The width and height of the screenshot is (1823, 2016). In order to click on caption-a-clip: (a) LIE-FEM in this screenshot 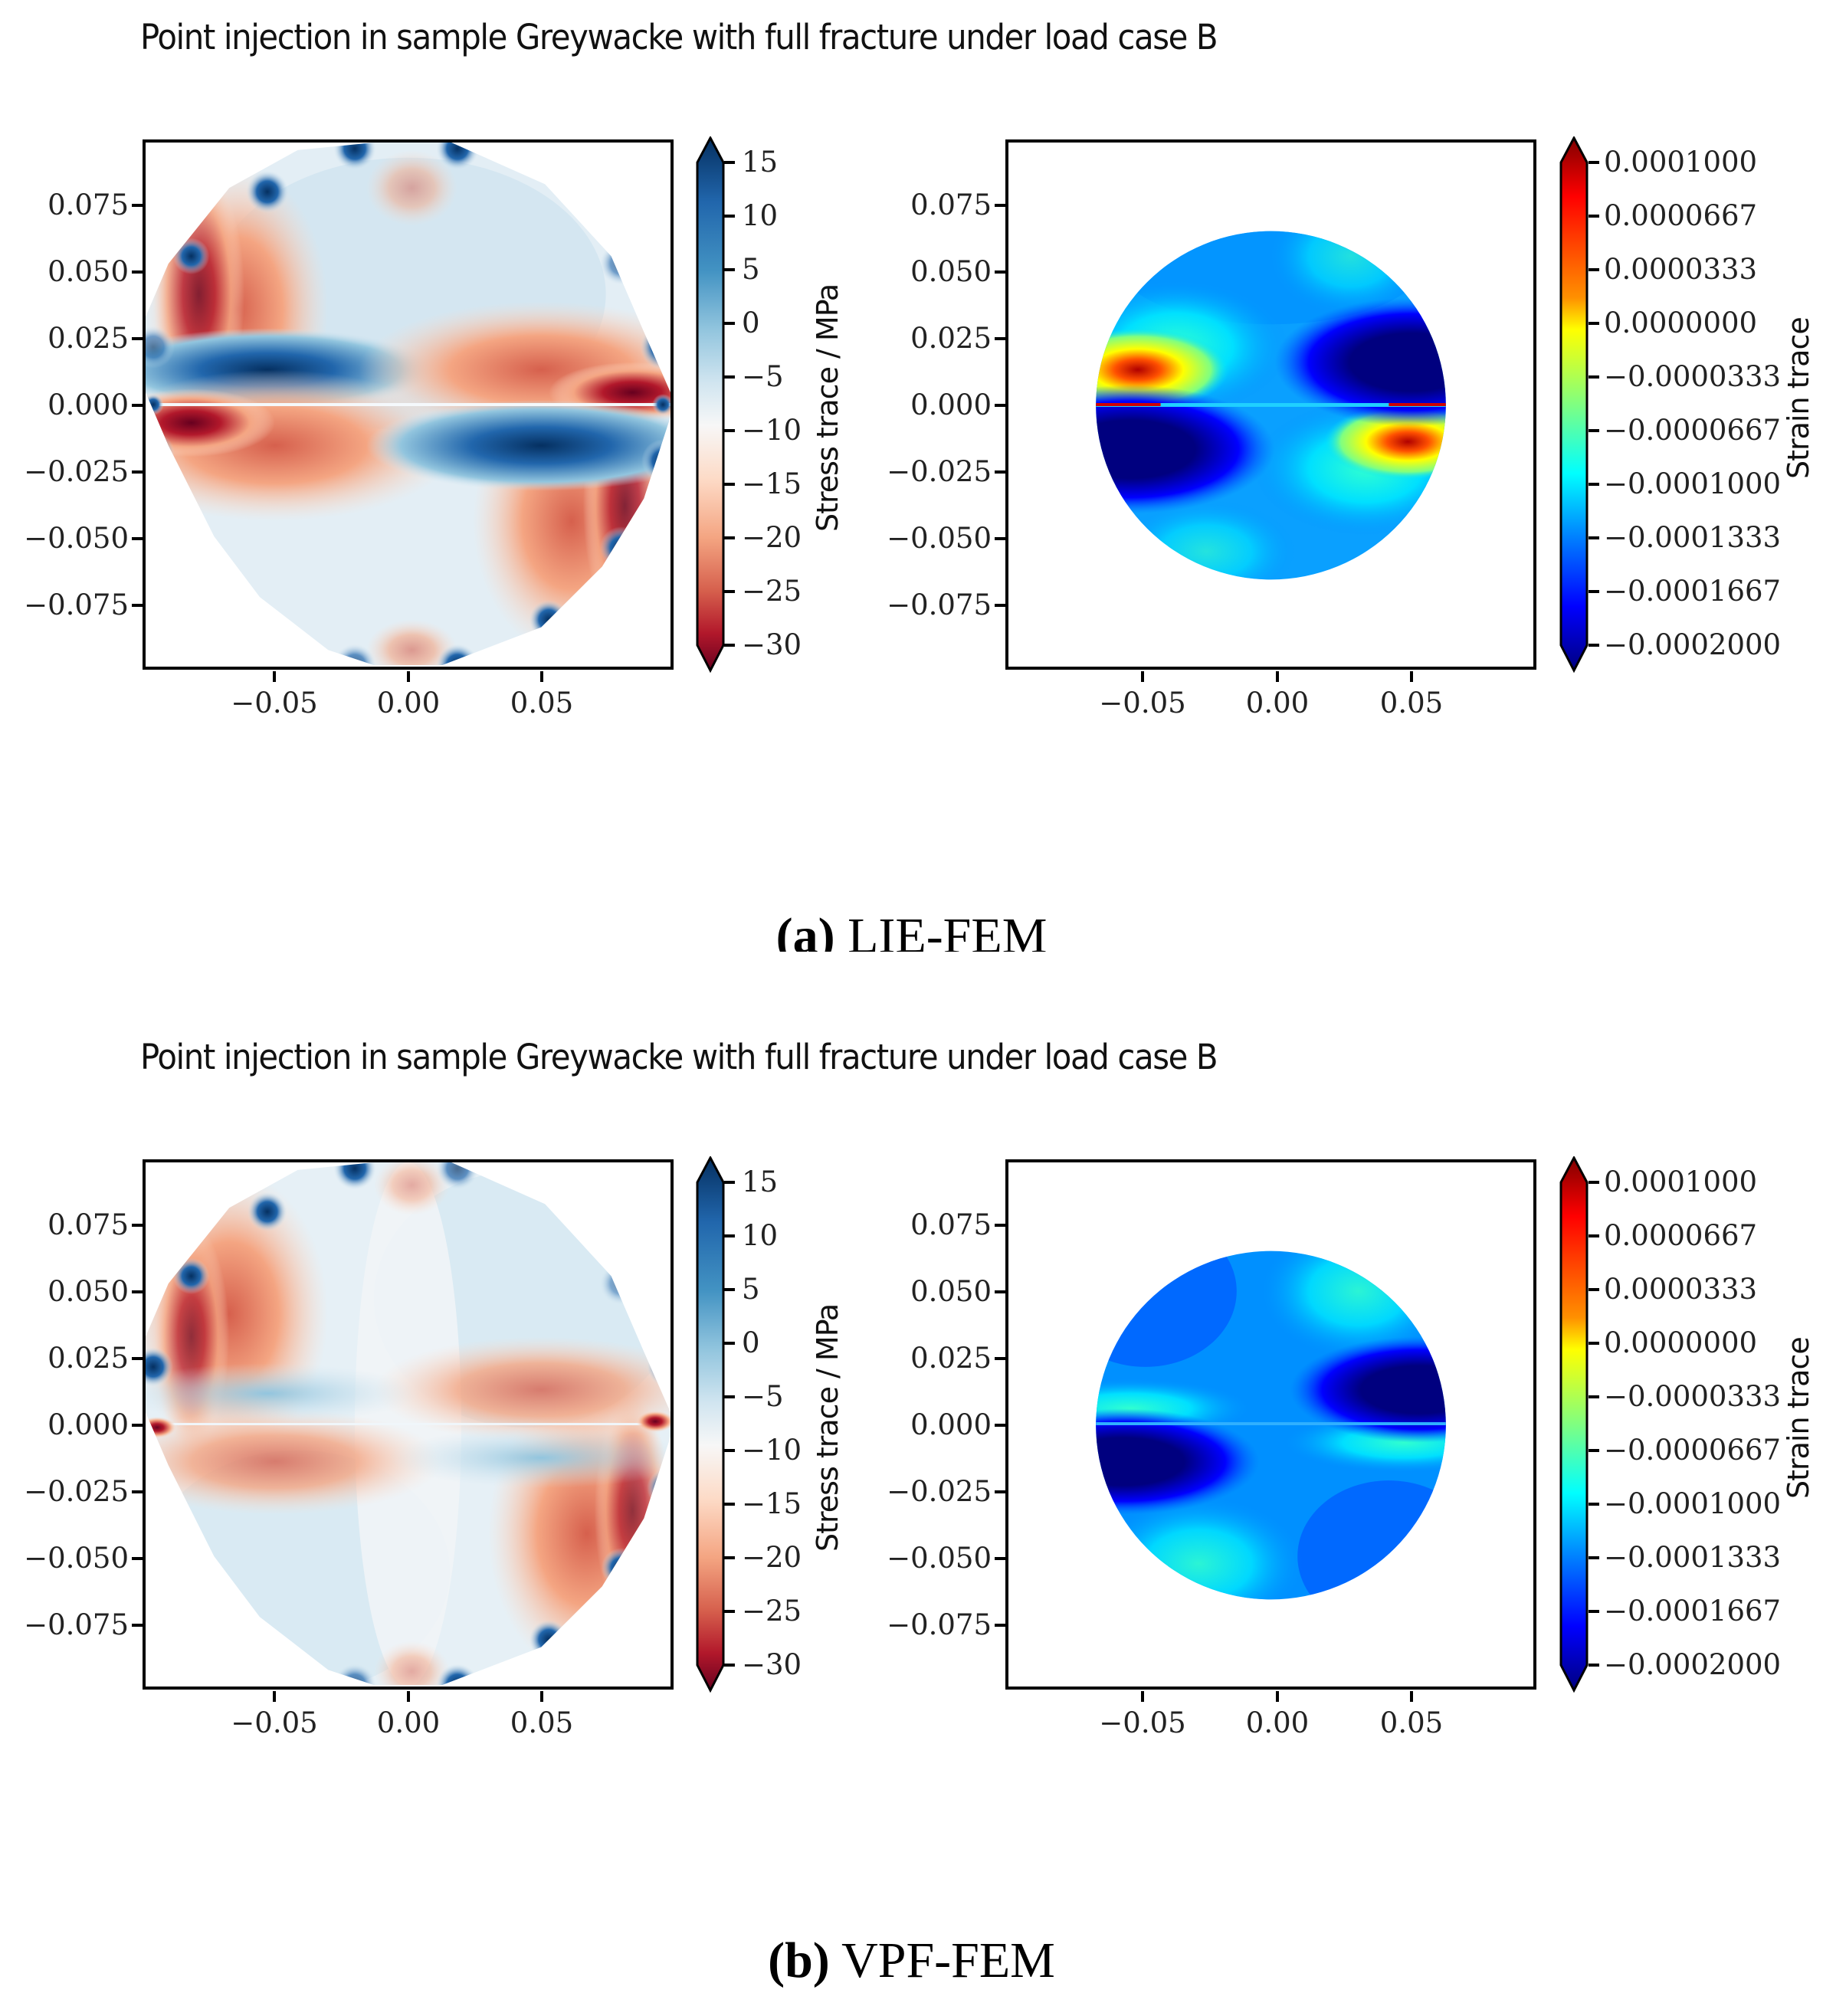, I will do `click(911, 928)`.